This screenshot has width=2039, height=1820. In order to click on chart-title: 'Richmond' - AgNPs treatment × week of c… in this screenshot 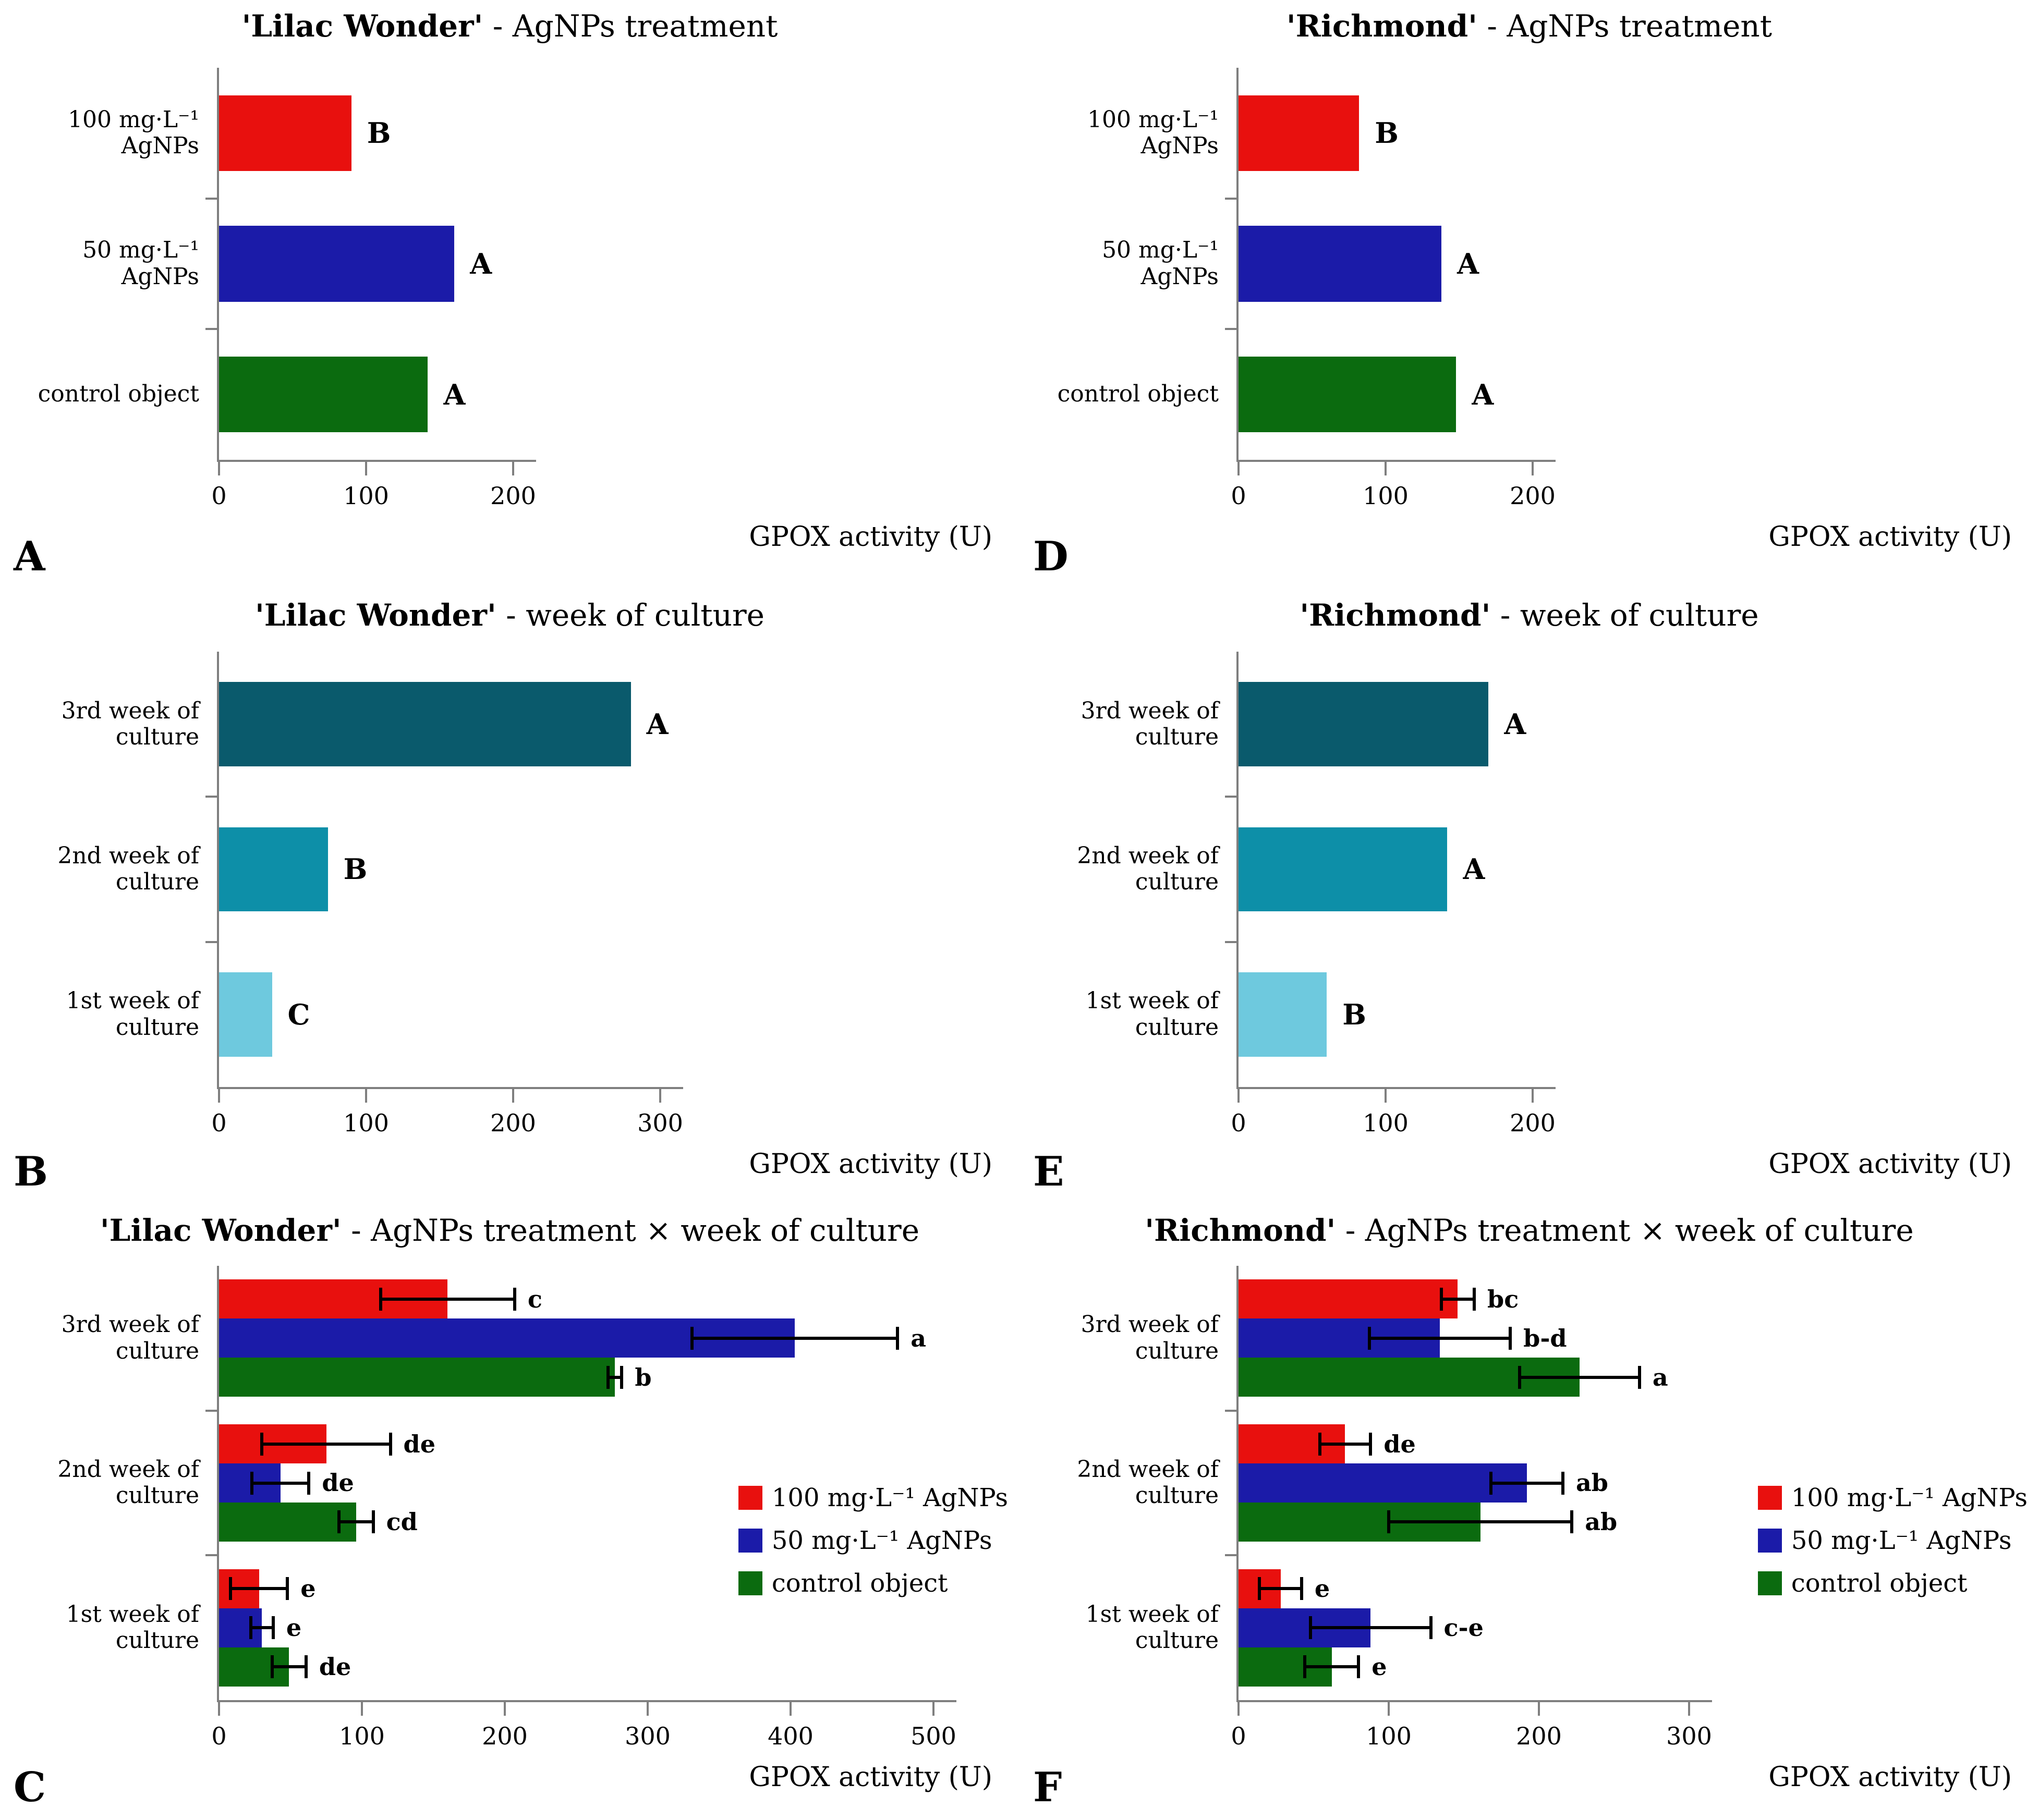, I will do `click(1529, 1230)`.